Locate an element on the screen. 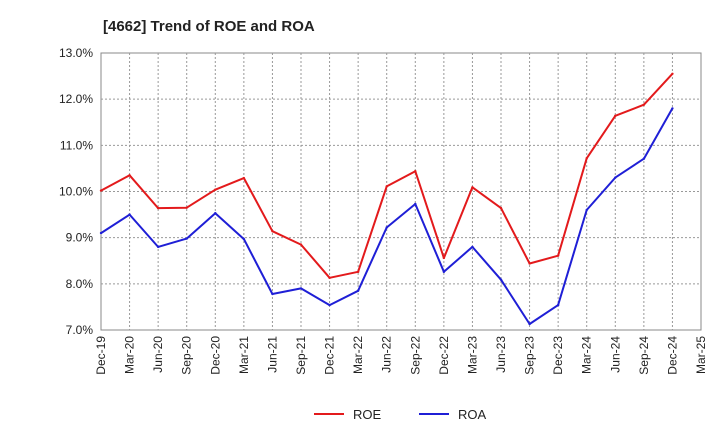 This screenshot has height=440, width=720. y-tick-label: 8.0% is located at coordinates (80, 284).